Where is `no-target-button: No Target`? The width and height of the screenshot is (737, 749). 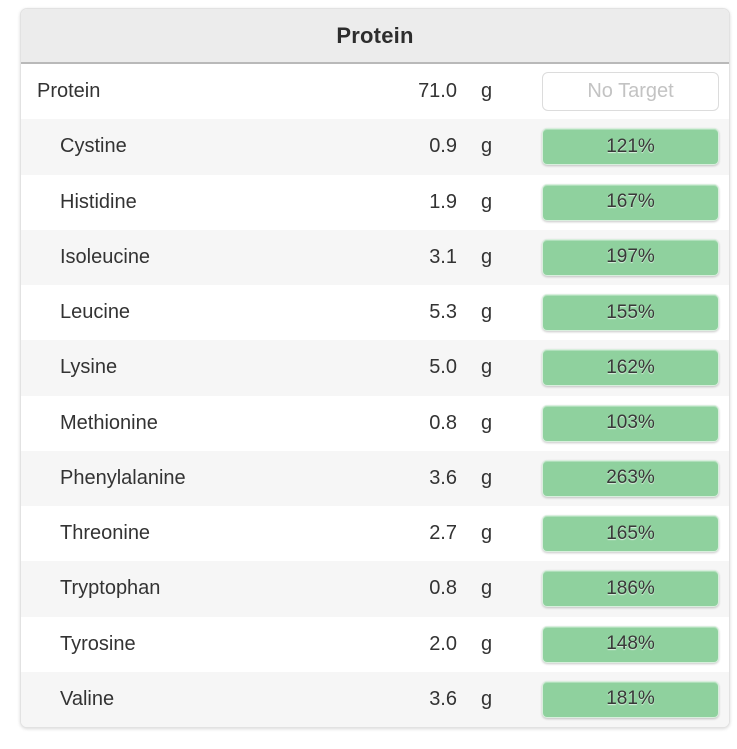
no-target-button: No Target is located at coordinates (630, 92).